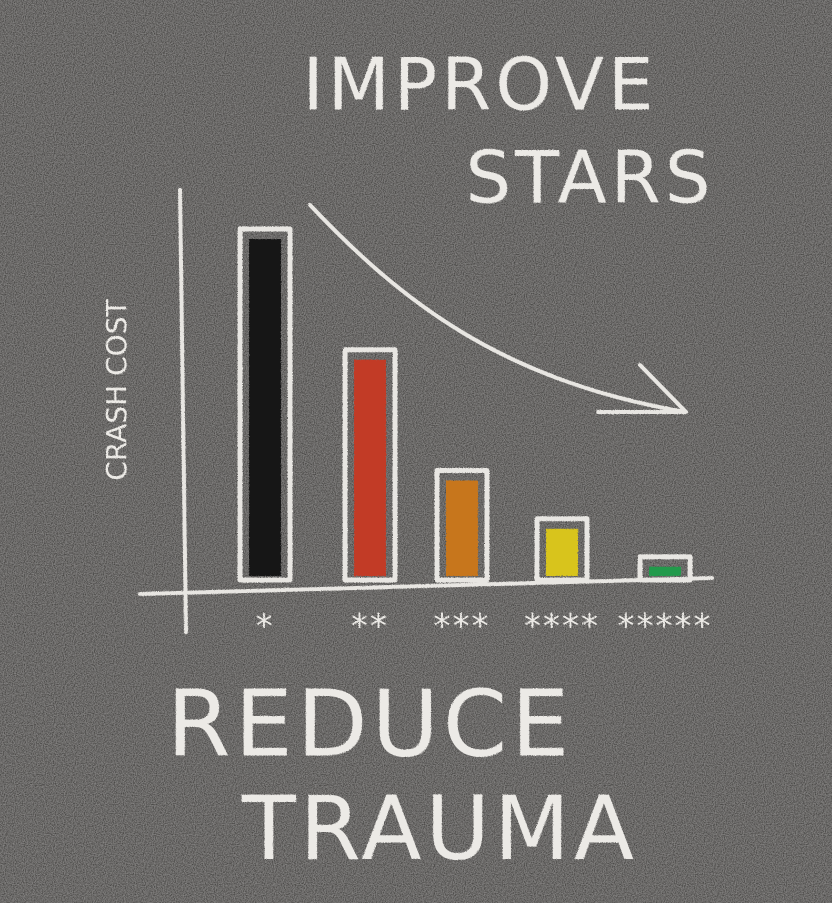 The image size is (832, 903). I want to click on x-tick-label: *, so click(265, 627).